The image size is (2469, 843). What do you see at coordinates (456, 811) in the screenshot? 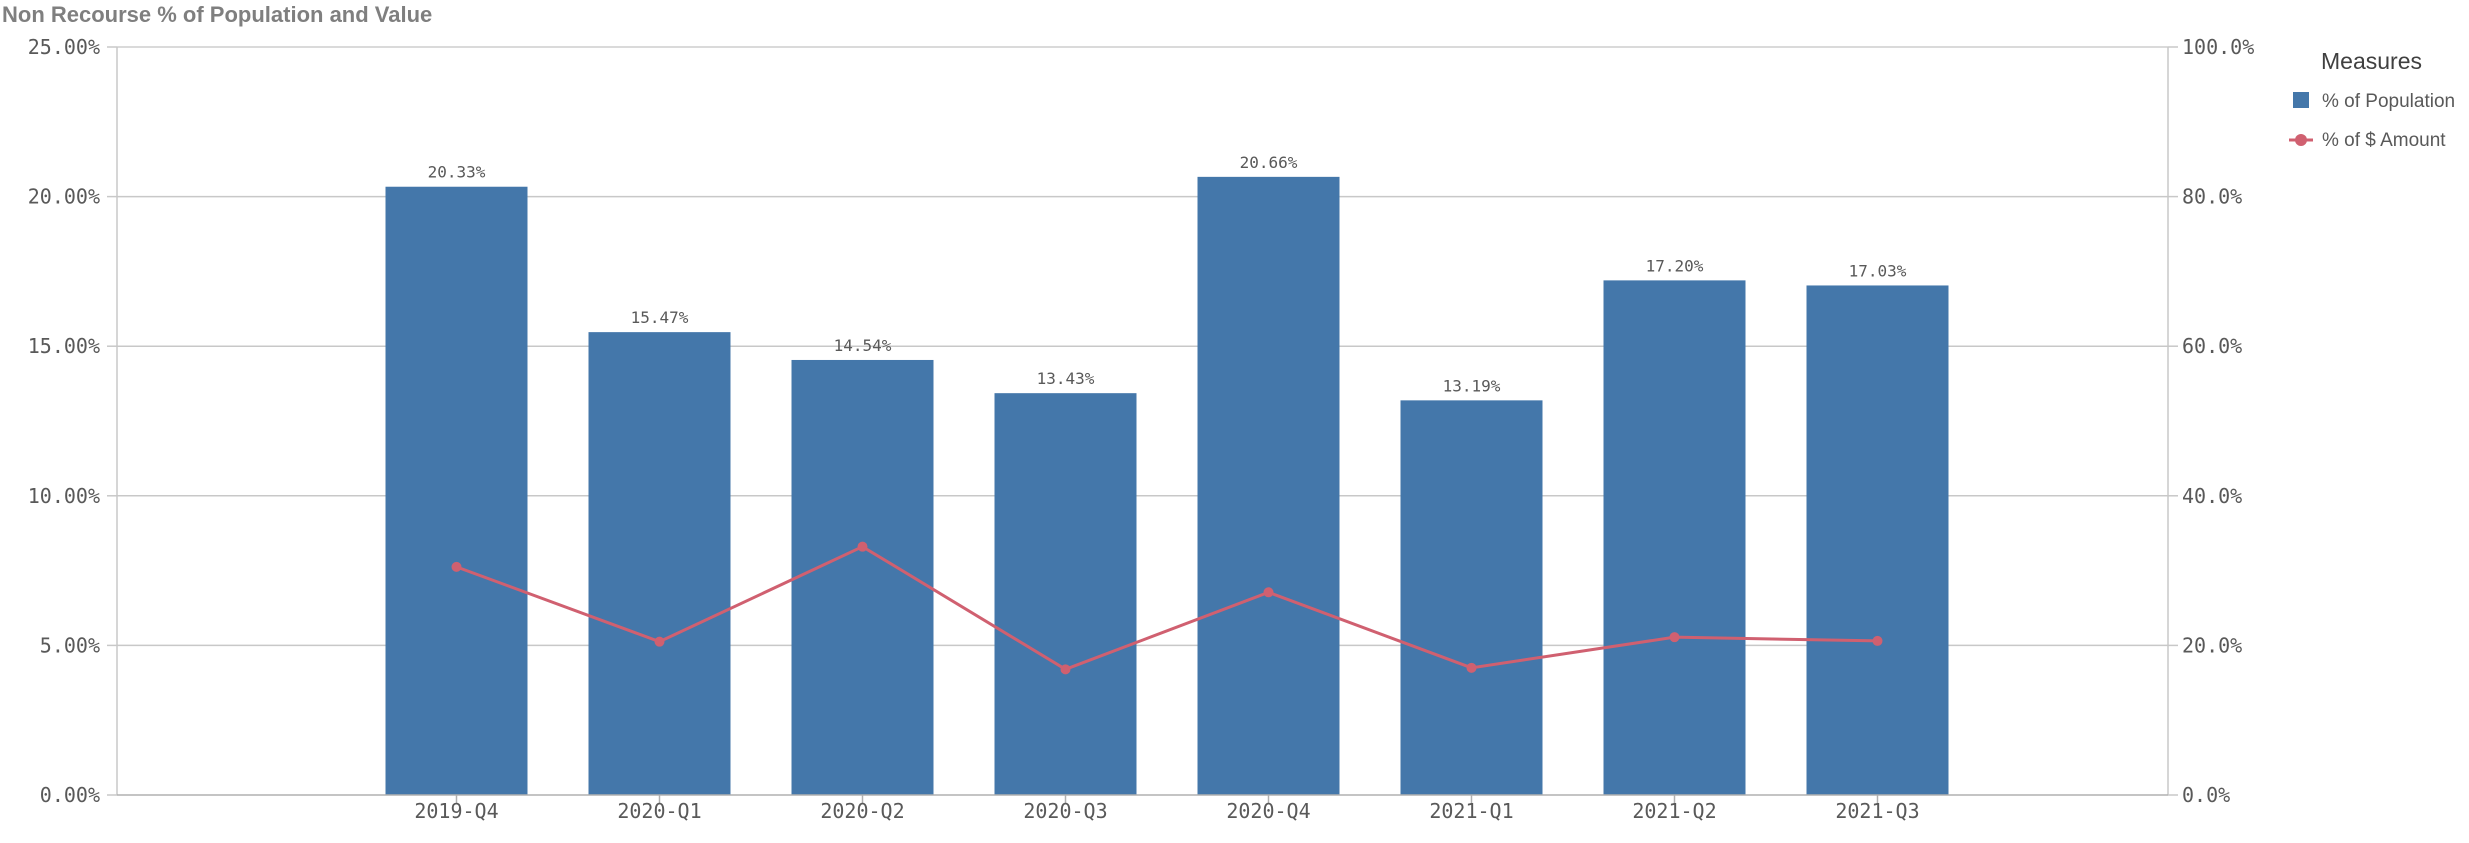
I see `x-tick-label: 2019-Q4` at bounding box center [456, 811].